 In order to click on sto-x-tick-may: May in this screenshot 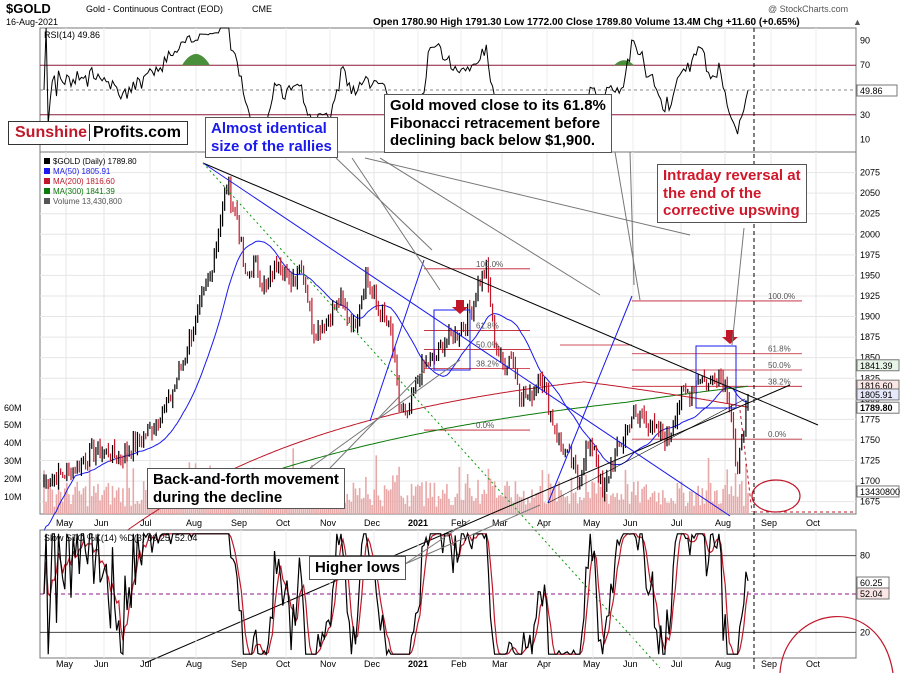, I will do `click(592, 664)`.